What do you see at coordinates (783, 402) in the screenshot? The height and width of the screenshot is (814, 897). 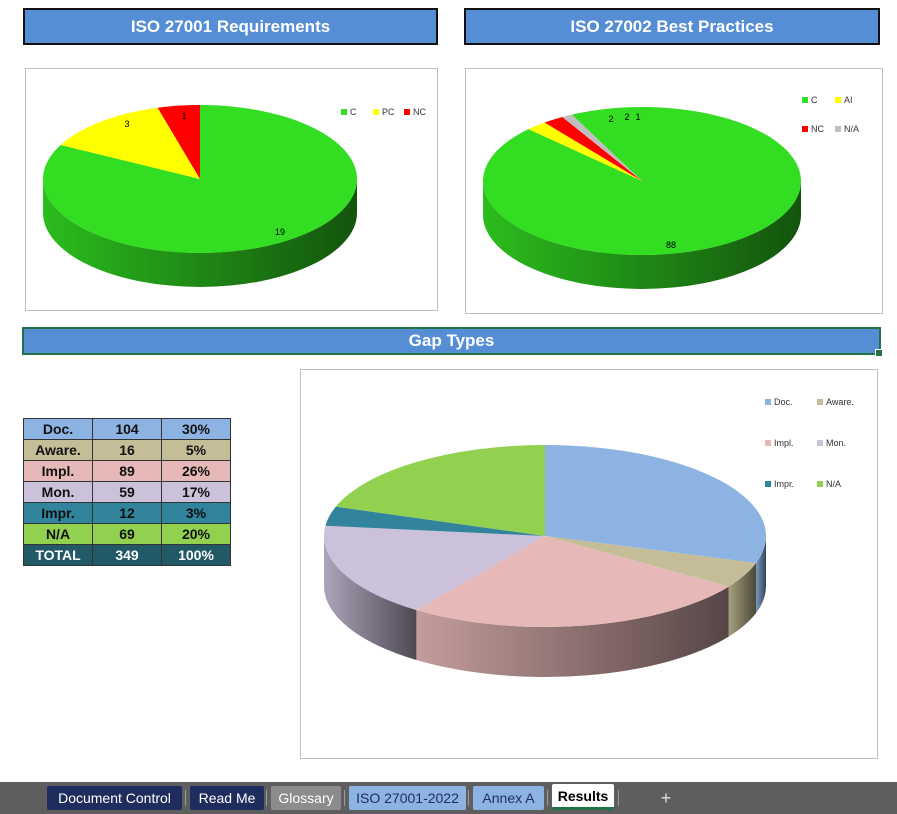 I see `legend-label-Doc.: Doc.` at bounding box center [783, 402].